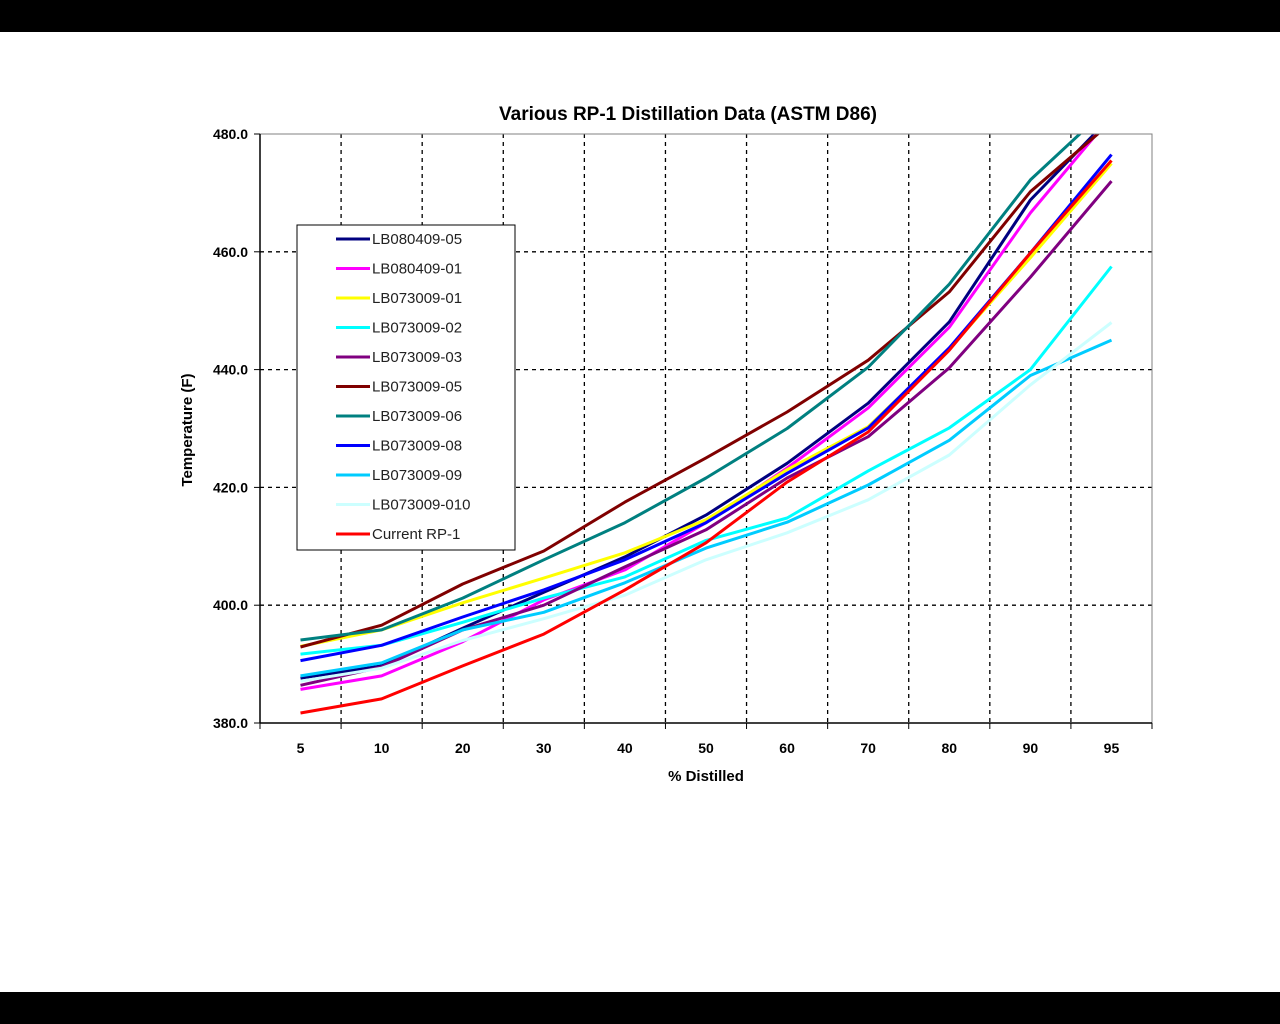 This screenshot has height=1024, width=1280. Describe the element at coordinates (463, 748) in the screenshot. I see `x-tick-label: 20` at that location.